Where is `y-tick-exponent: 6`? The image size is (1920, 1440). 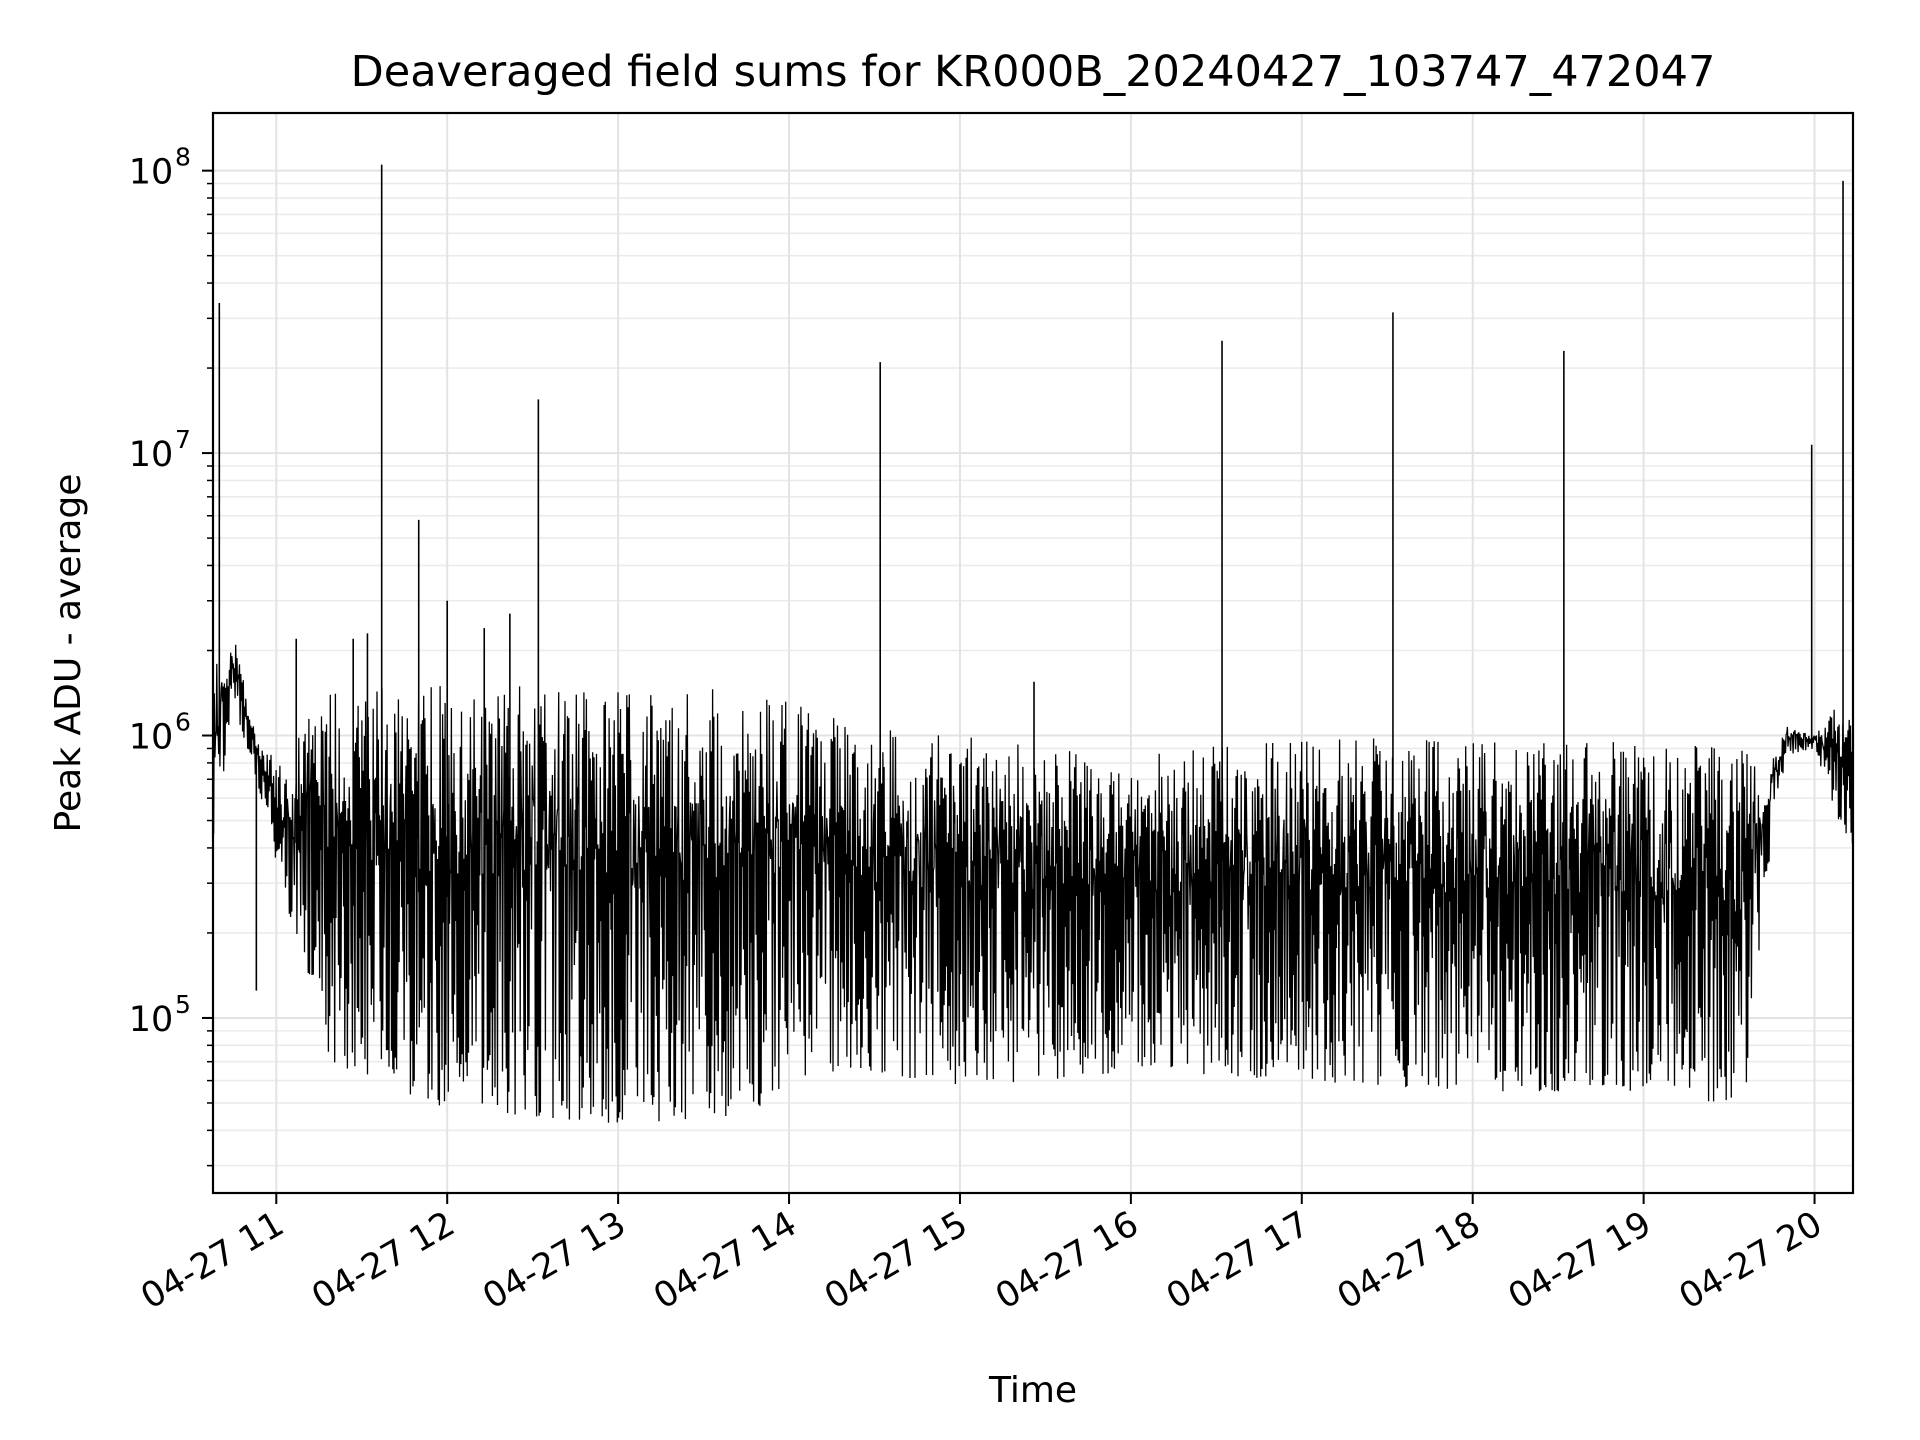 y-tick-exponent: 6 is located at coordinates (183, 722).